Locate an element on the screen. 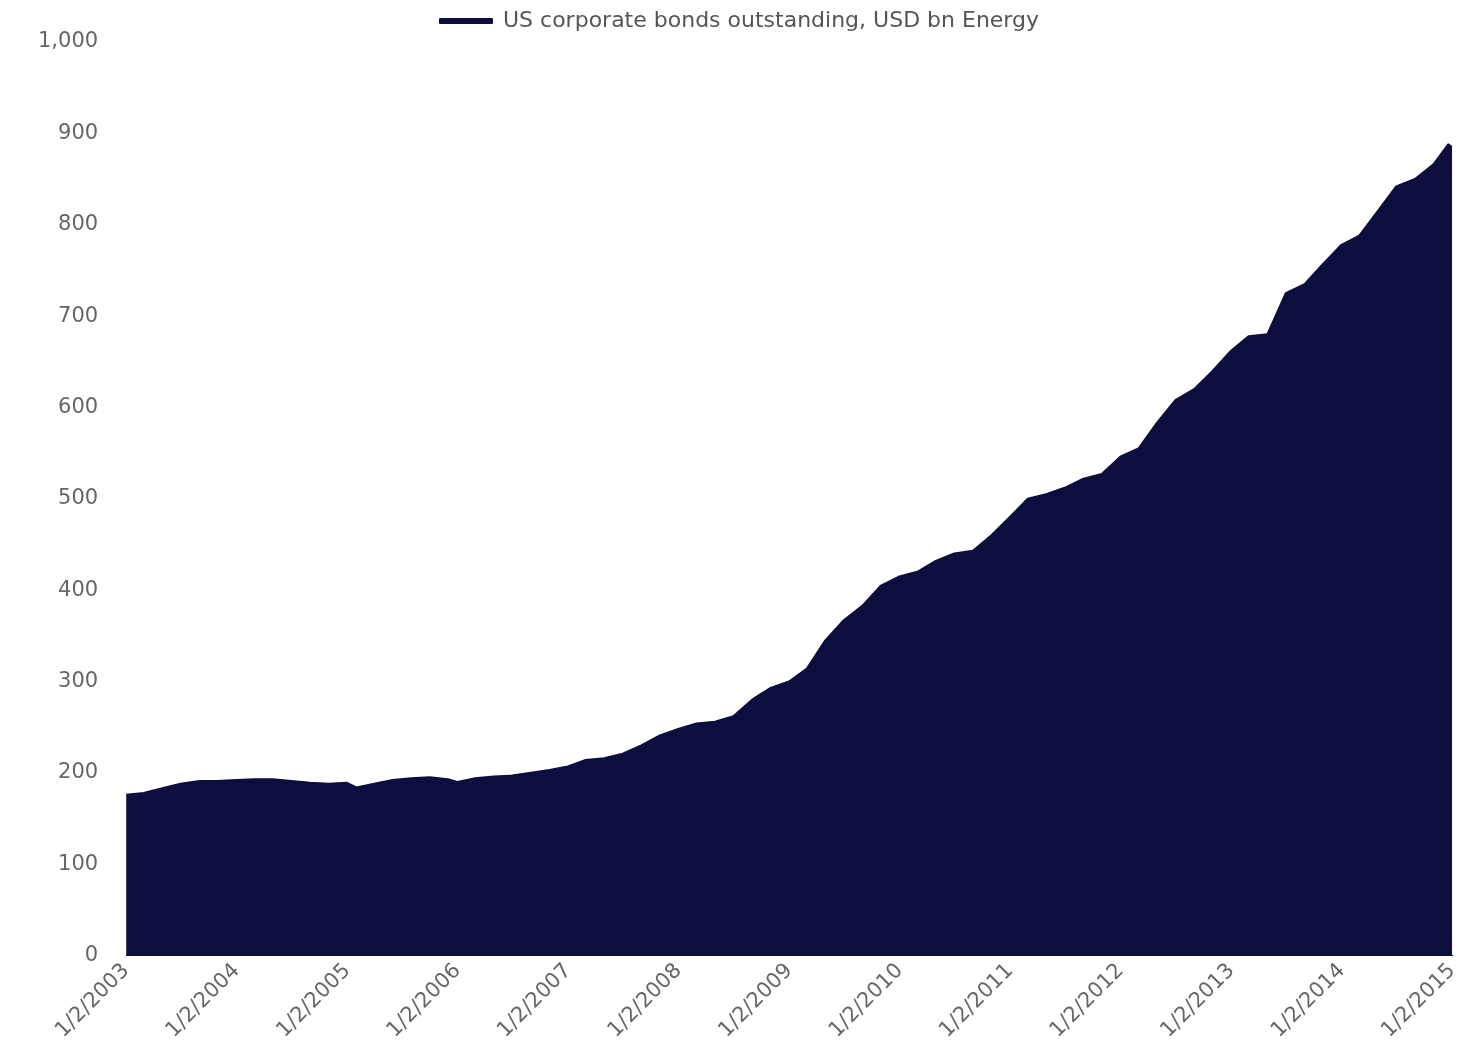 The width and height of the screenshot is (1473, 1050). legend-label: US corporate bonds outstanding, USD bn Energy is located at coordinates (771, 19).